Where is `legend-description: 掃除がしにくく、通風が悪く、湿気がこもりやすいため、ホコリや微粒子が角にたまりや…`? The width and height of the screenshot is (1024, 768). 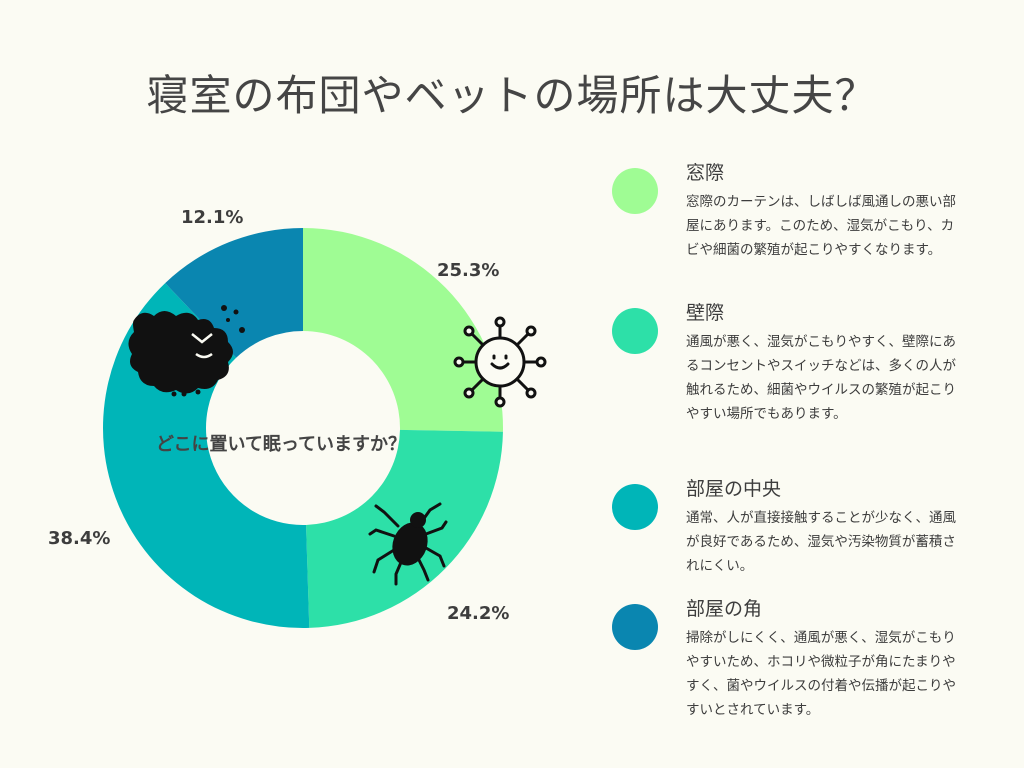
legend-description: 掃除がしにくく、通風が悪く、湿気がこもりやすいため、ホコリや微粒子が角にたまりや… is located at coordinates (821, 674).